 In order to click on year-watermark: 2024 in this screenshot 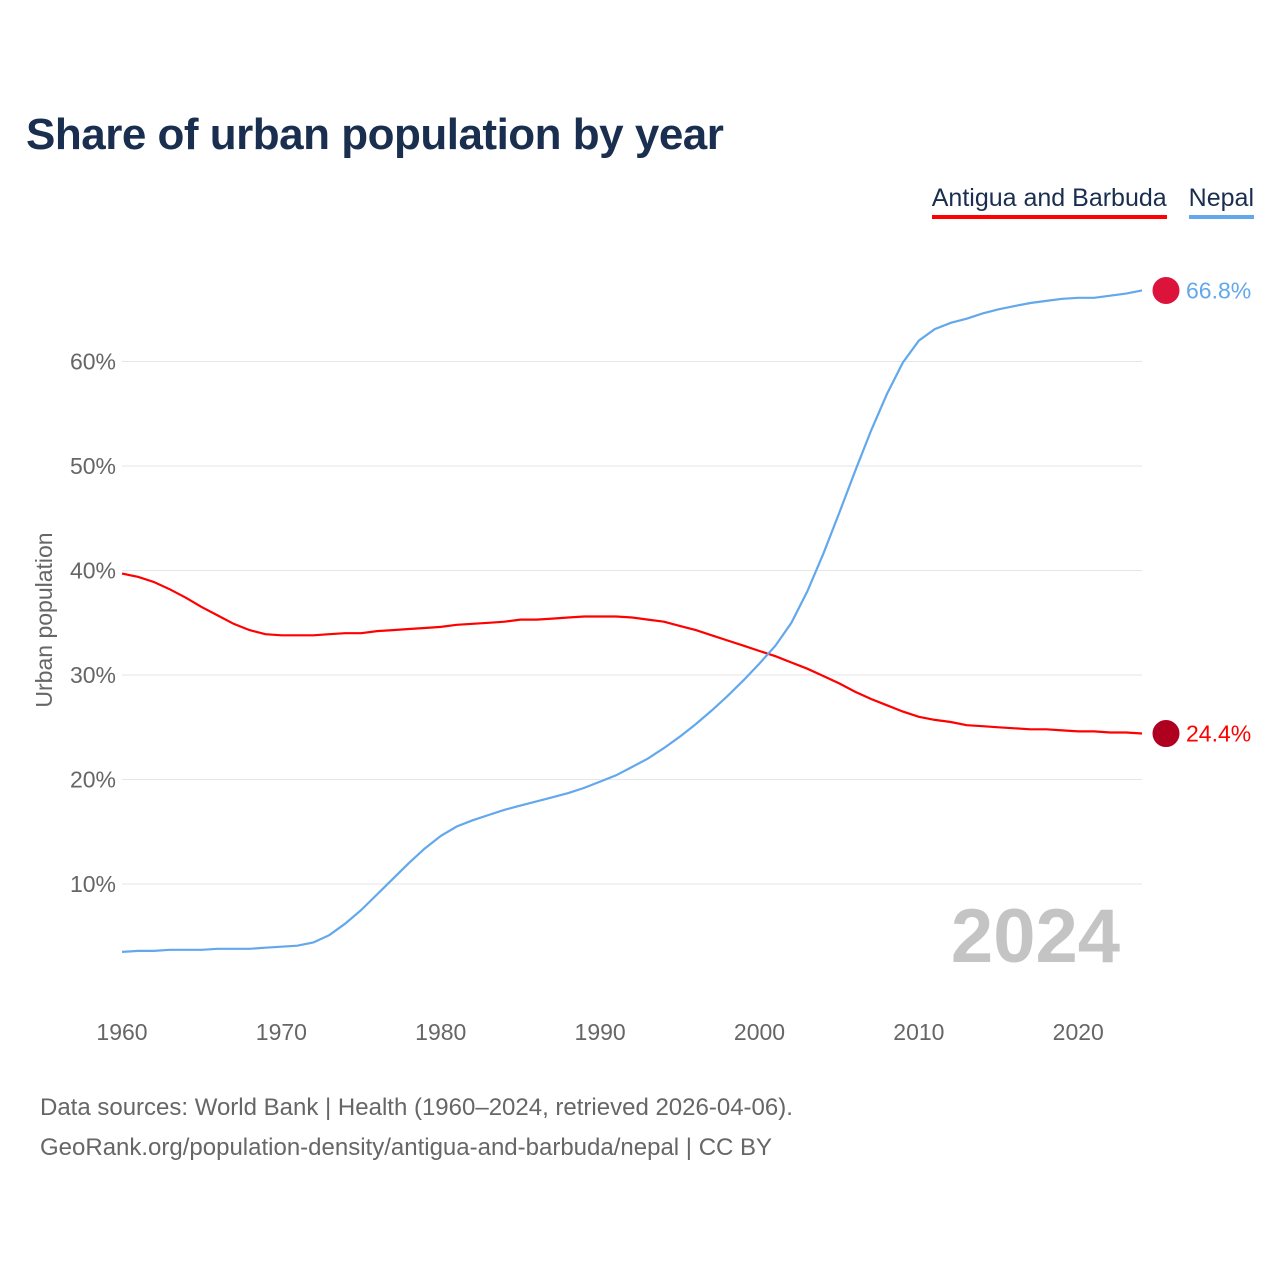, I will do `click(1035, 936)`.